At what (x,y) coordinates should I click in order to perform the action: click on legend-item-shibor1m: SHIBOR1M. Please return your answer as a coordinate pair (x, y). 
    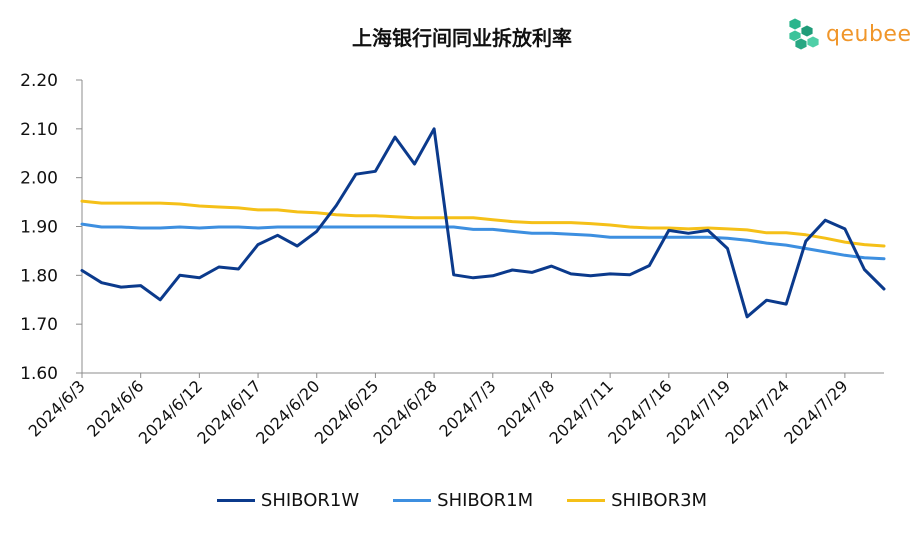
    Looking at the image, I should click on (463, 500).